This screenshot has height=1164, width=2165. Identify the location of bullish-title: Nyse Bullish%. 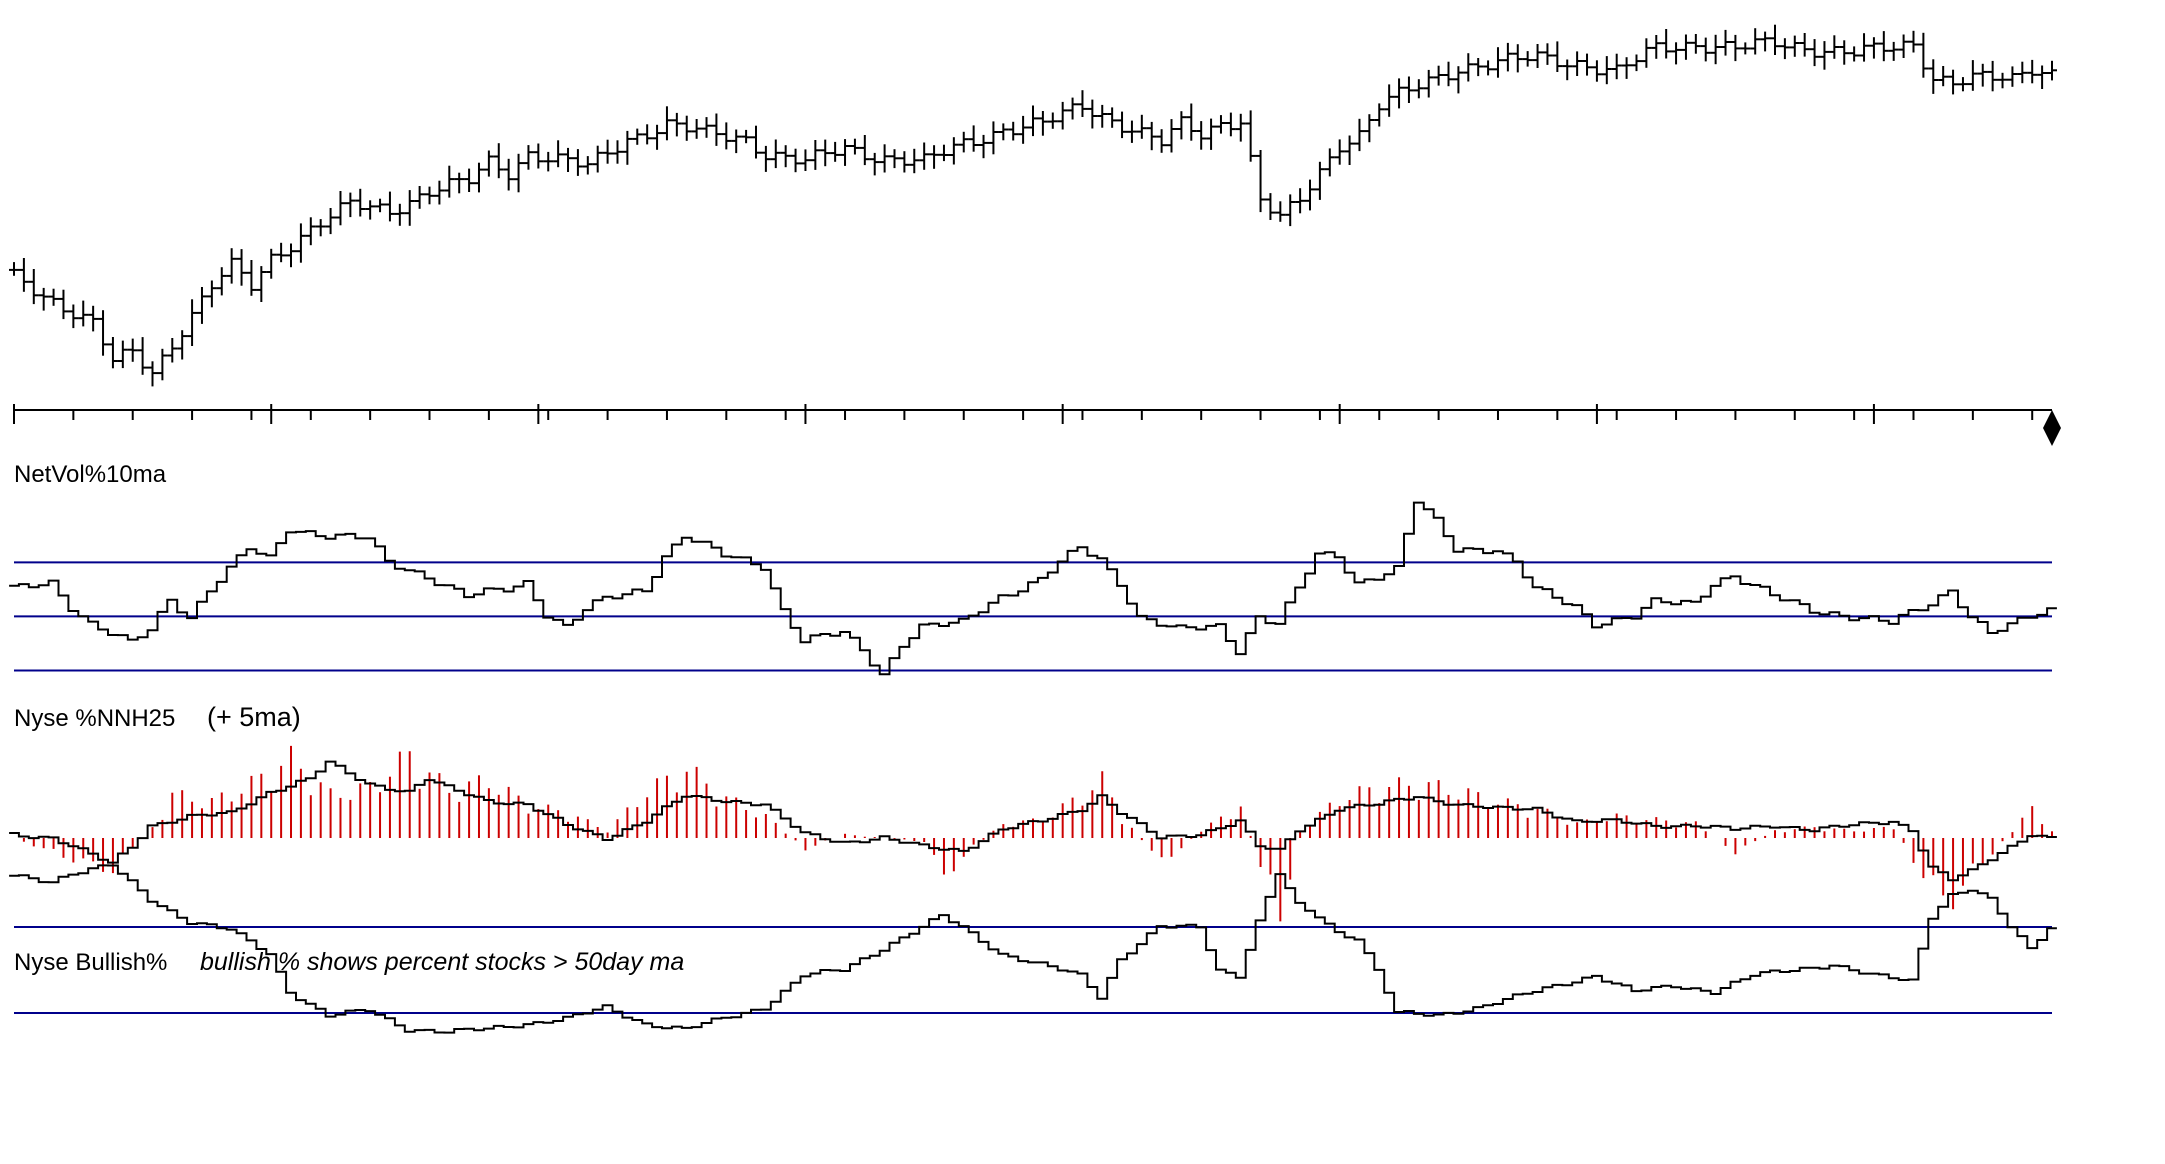
(90, 962).